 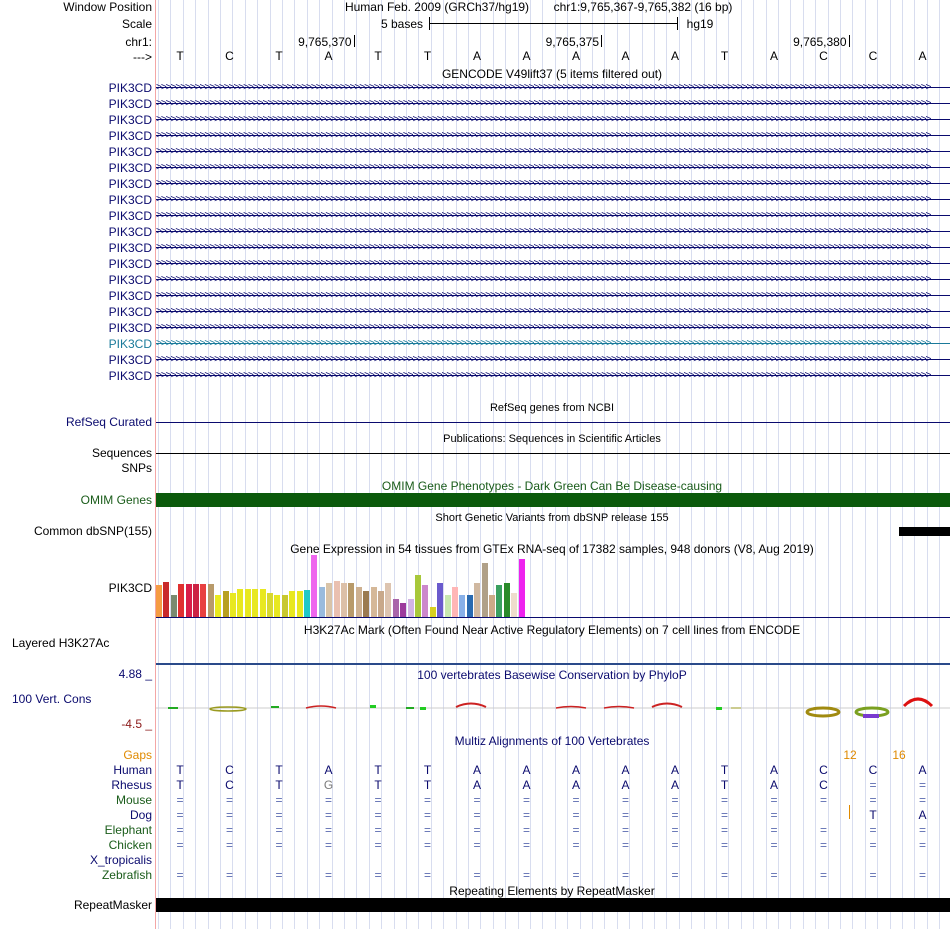 What do you see at coordinates (133, 800) in the screenshot?
I see `species-label: Mouse` at bounding box center [133, 800].